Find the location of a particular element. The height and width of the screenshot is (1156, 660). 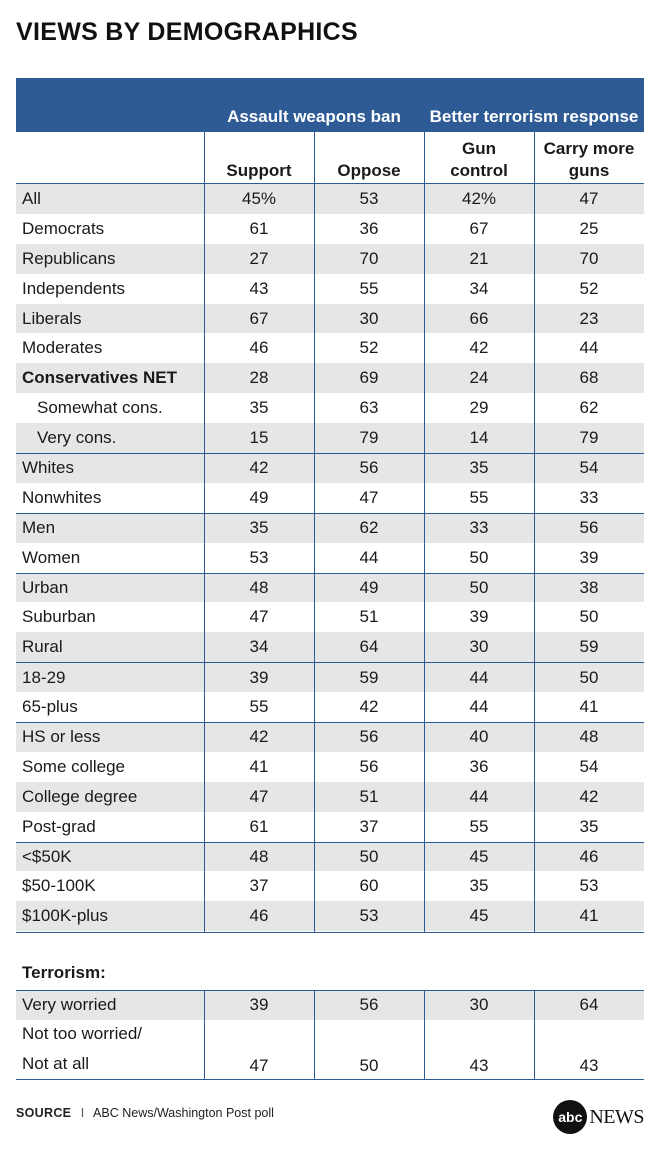

cell-value: 48 is located at coordinates (589, 737).